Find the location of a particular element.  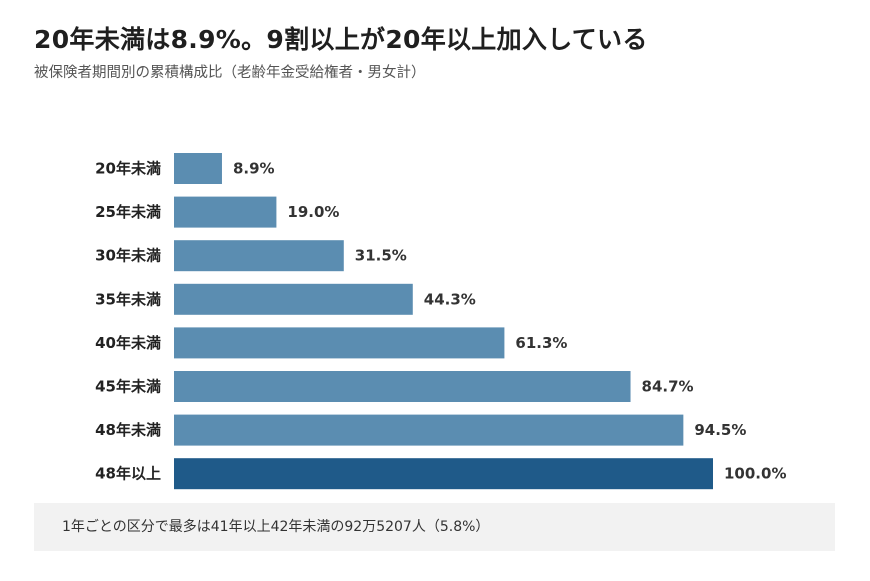

value-label: 8.9% is located at coordinates (254, 169).